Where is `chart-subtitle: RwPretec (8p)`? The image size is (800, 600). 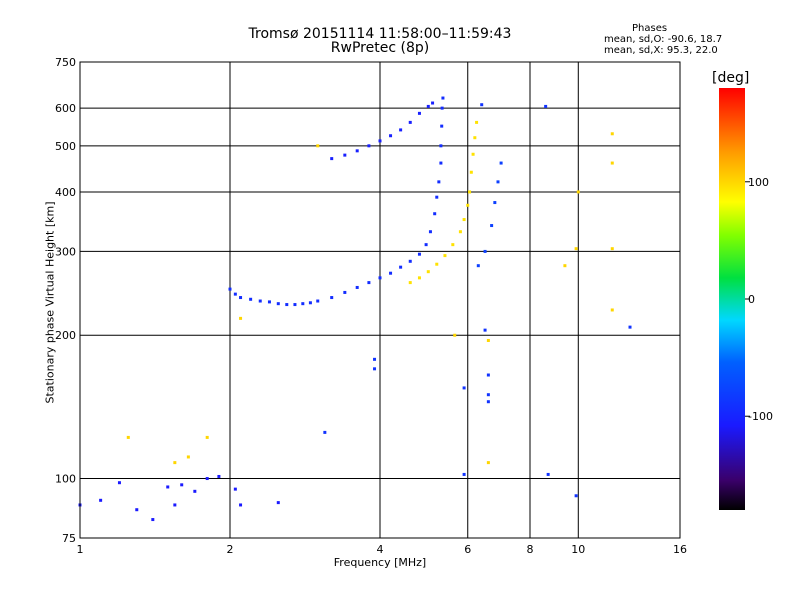
chart-subtitle: RwPretec (8p) is located at coordinates (380, 48).